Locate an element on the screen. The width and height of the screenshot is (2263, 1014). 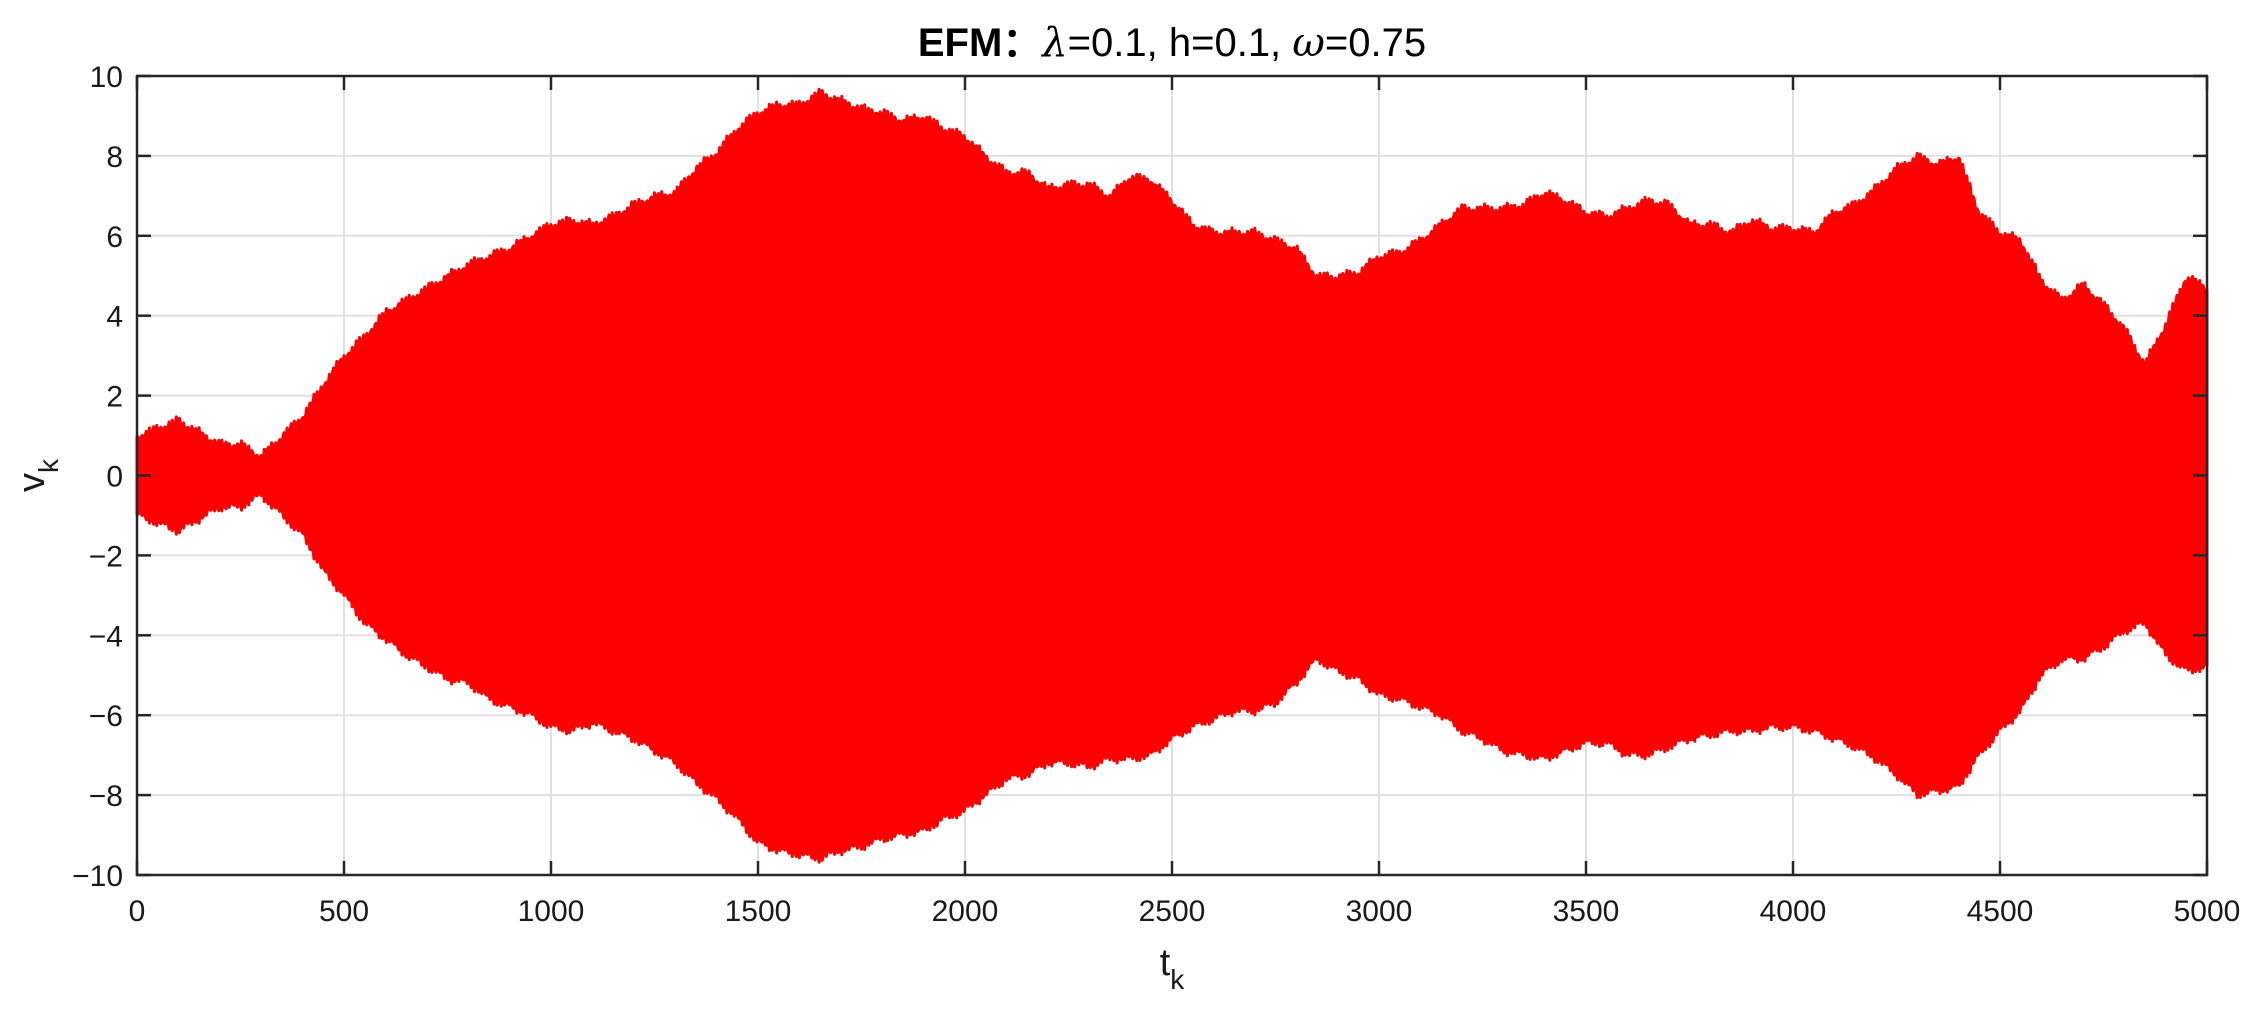
y-tick-label: −4 is located at coordinates (106, 636).